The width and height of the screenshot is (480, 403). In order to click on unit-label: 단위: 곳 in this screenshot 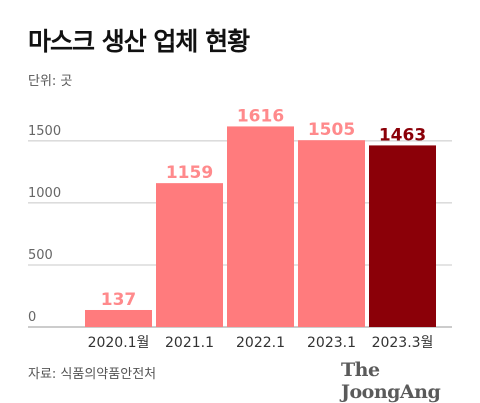, I will do `click(50, 81)`.